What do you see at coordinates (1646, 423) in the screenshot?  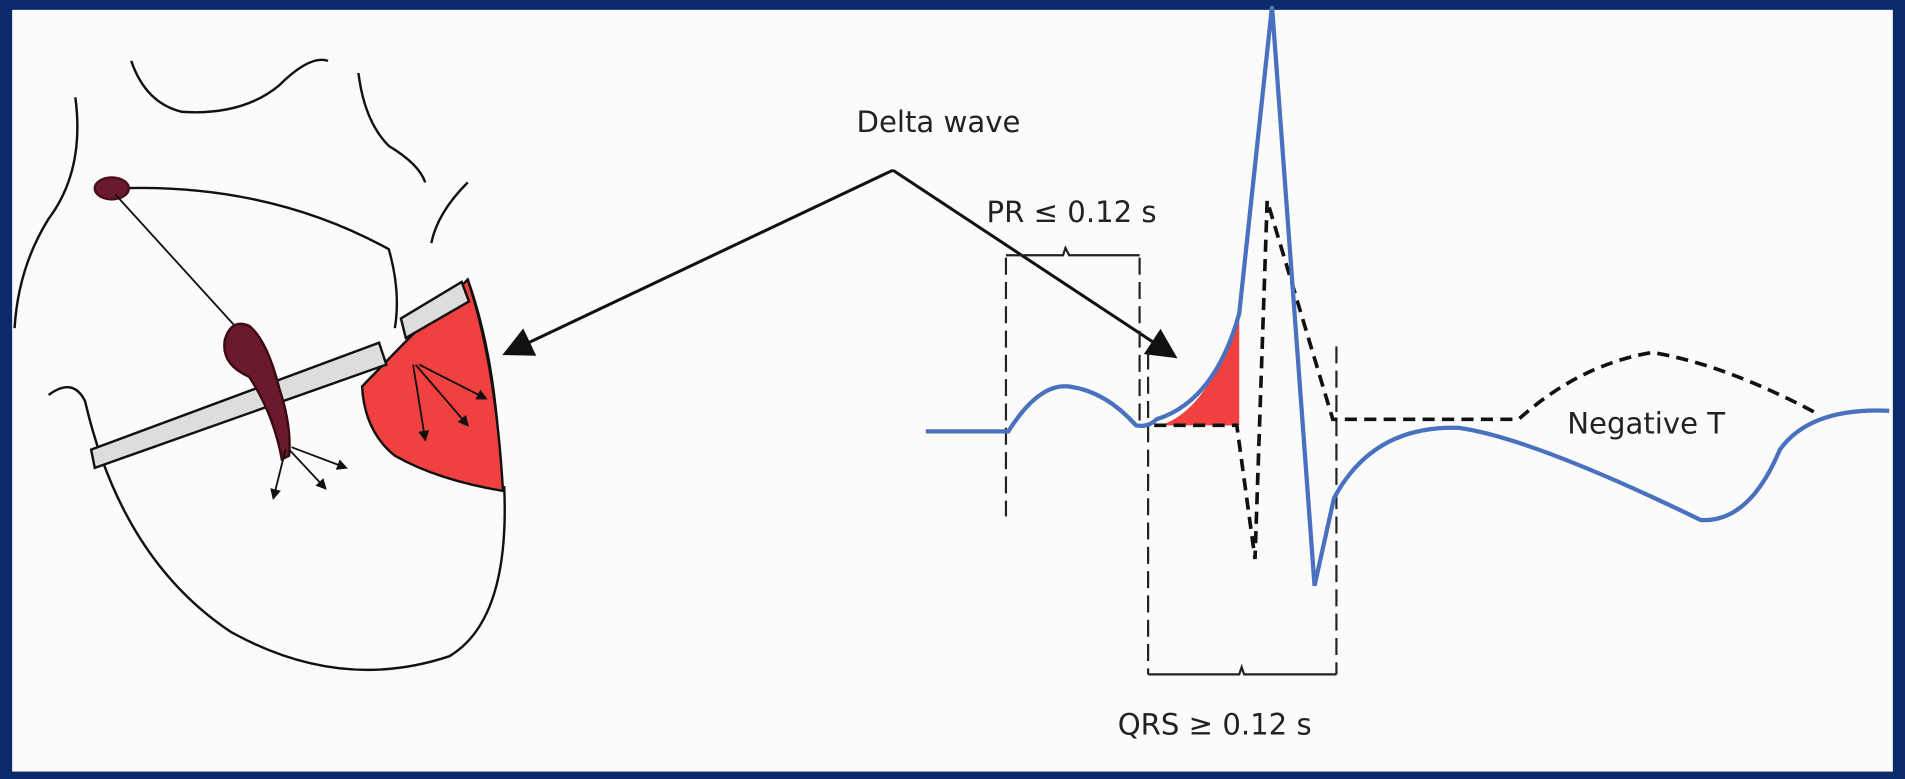 I see `label: Negative T` at bounding box center [1646, 423].